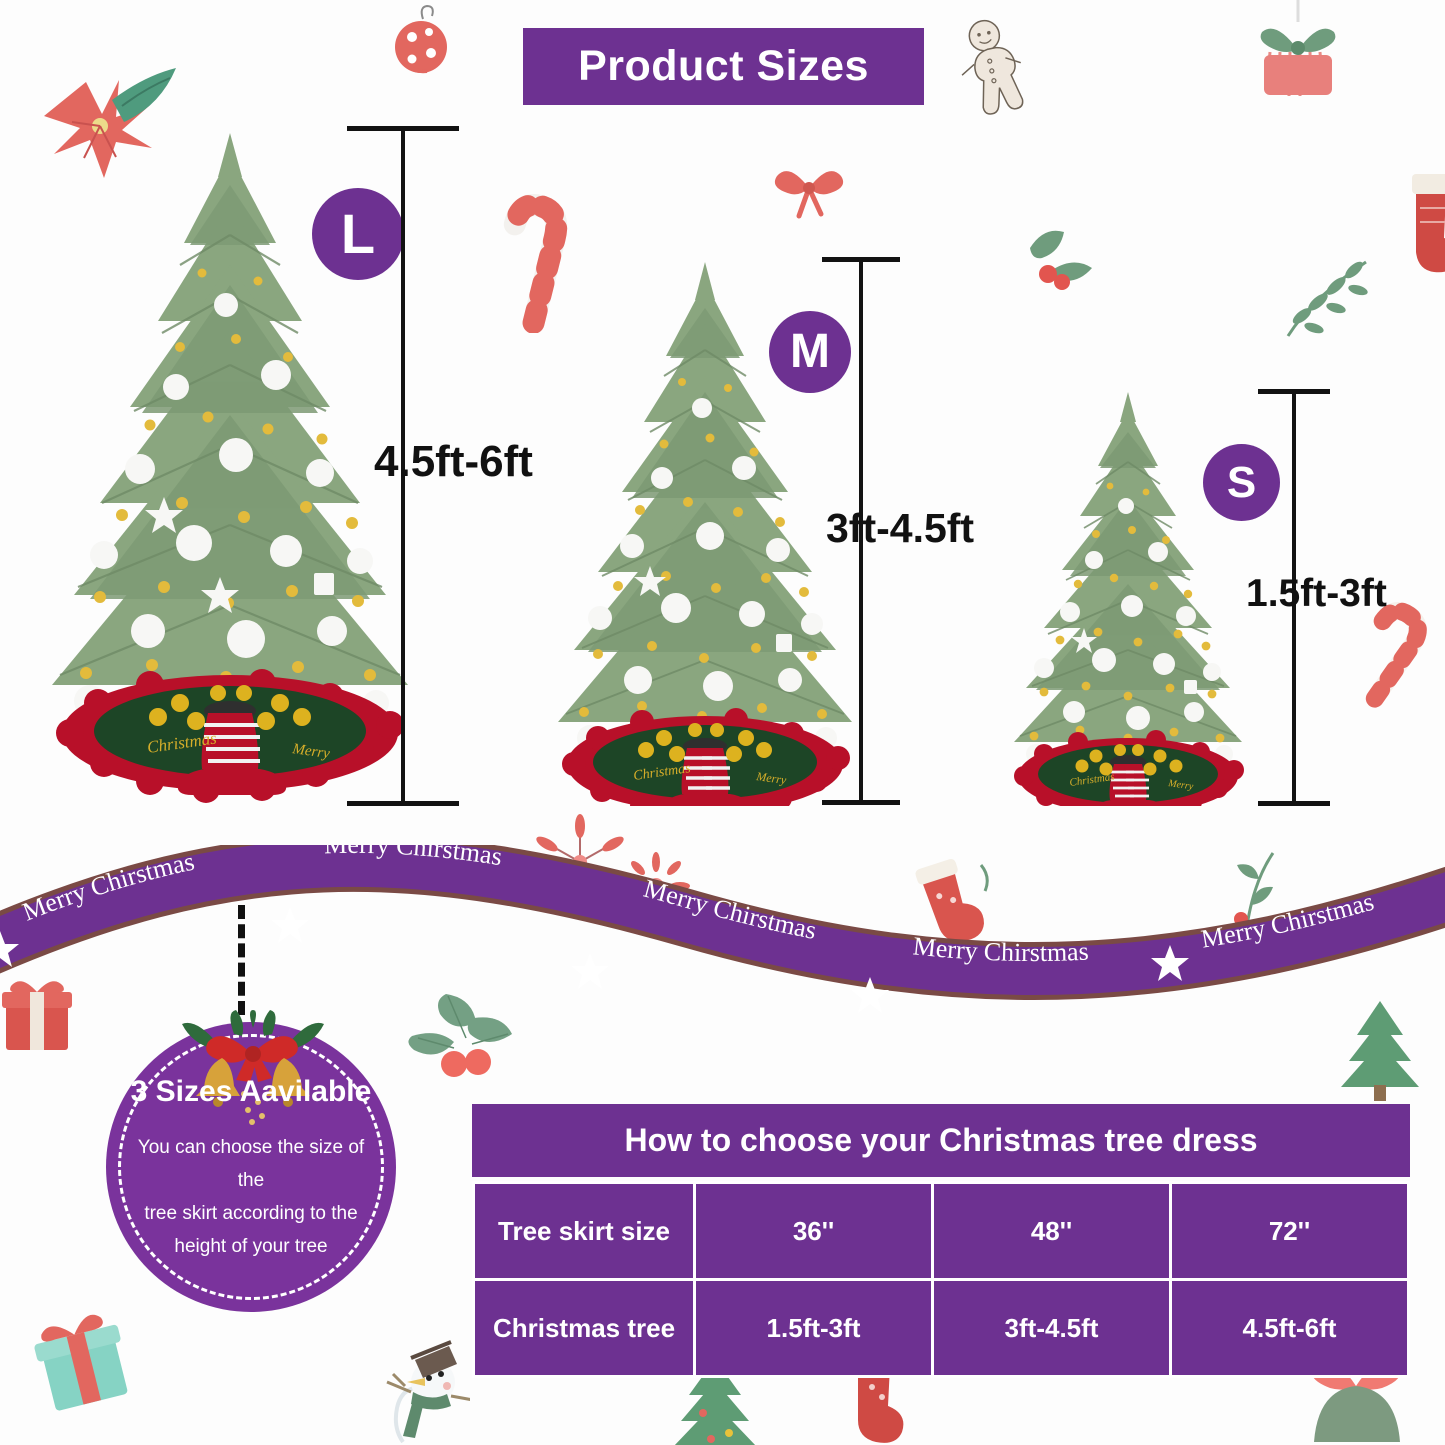 The image size is (1445, 1445). I want to click on page-title-banner: Product Sizes, so click(723, 66).